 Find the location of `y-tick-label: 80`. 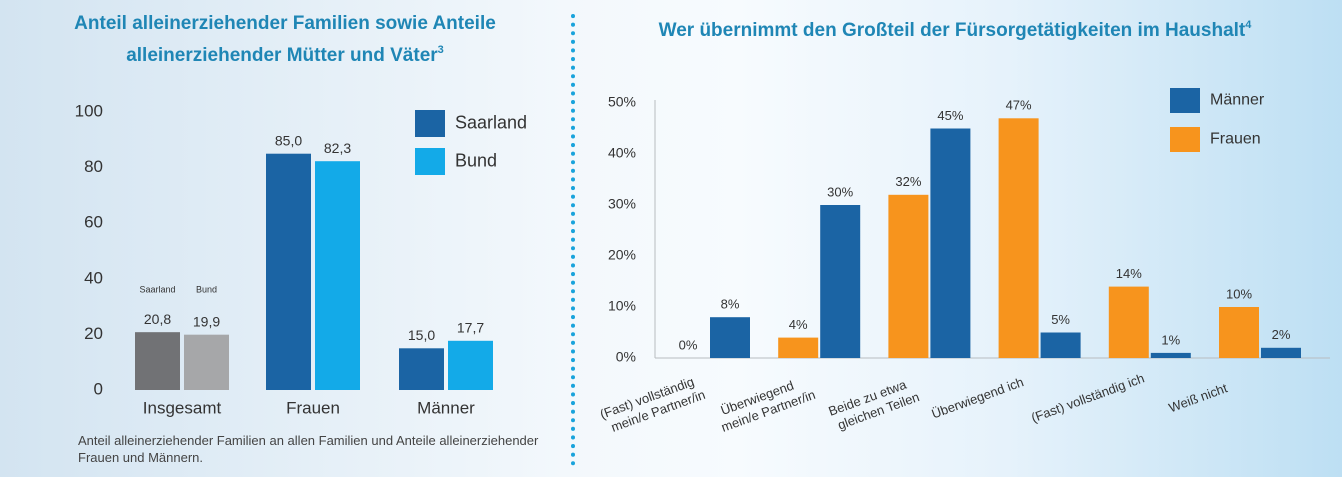

y-tick-label: 80 is located at coordinates (93, 166).